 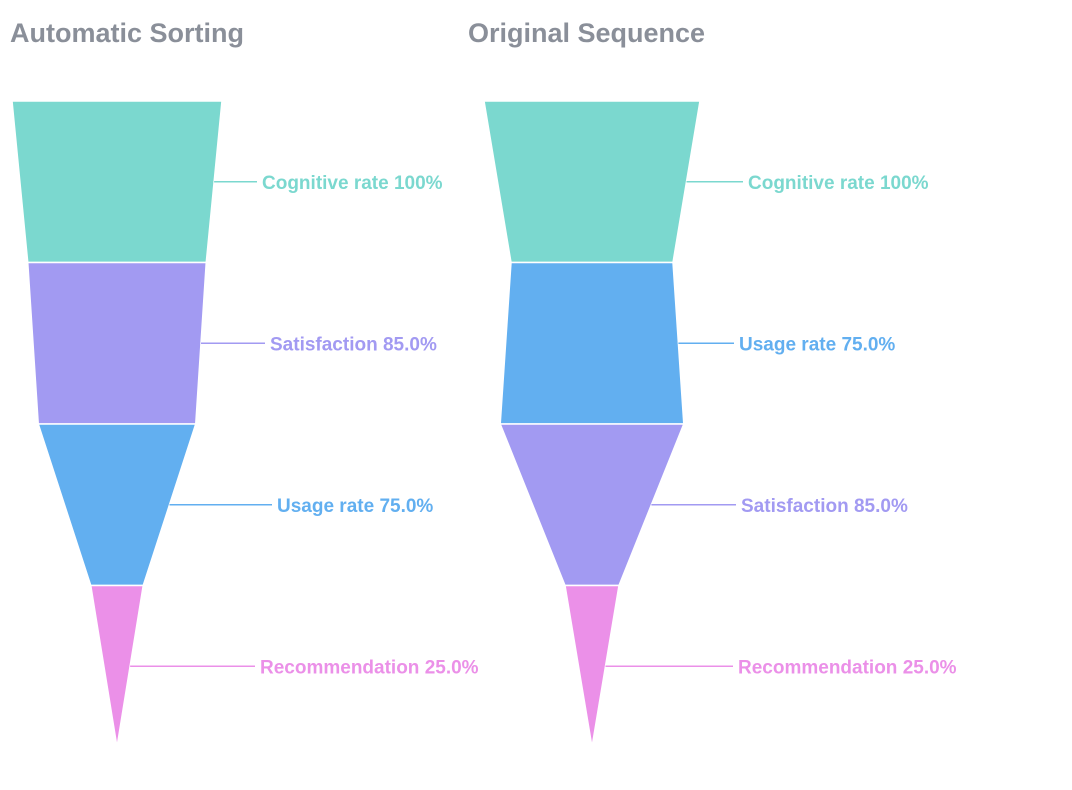 What do you see at coordinates (117, 343) in the screenshot?
I see `funnel-segment-satisfaction` at bounding box center [117, 343].